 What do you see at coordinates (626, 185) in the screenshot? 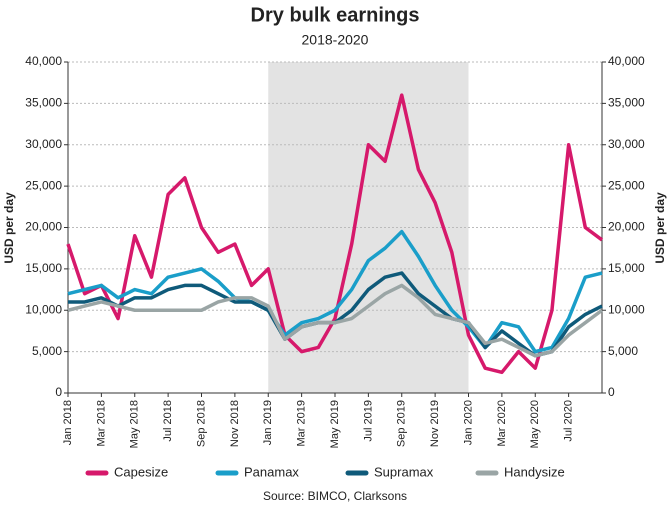
I see `y2-tick-label: 25,000` at bounding box center [626, 185].